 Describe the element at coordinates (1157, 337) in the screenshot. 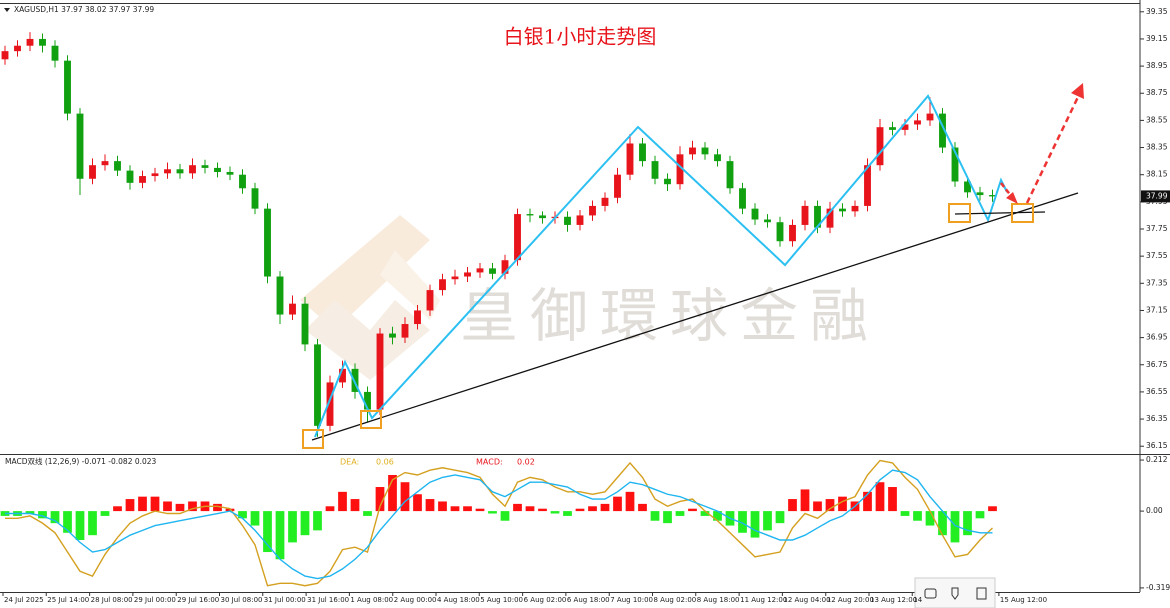

I see `y-tick-label: 36.95` at that location.